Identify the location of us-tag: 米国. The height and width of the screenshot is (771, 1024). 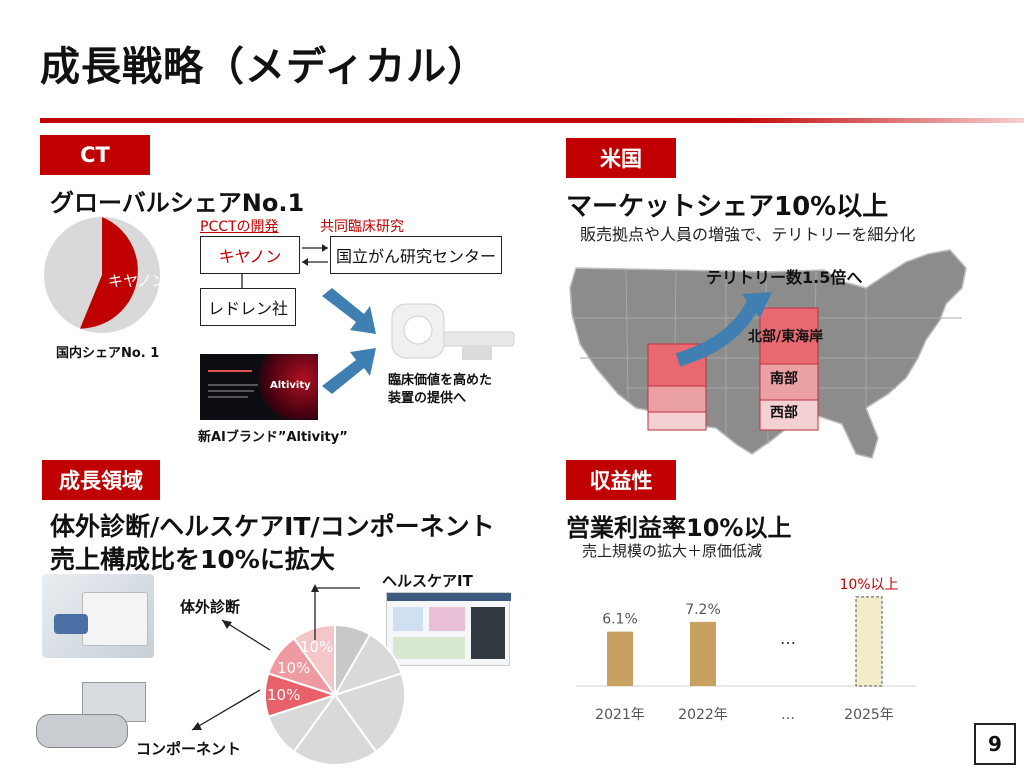
(621, 158).